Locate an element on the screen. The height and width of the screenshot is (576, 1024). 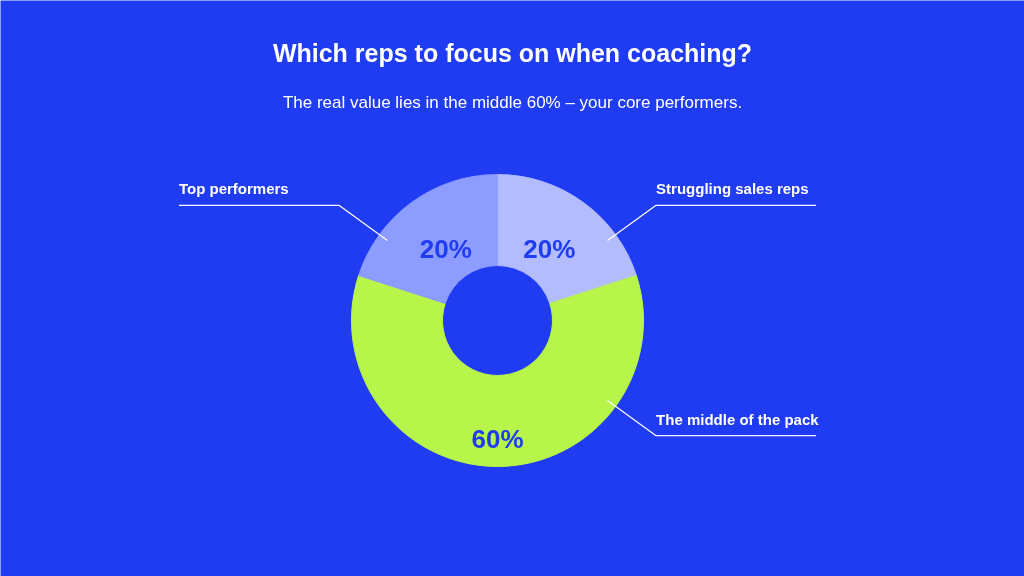
chart-subtitle: The real value lies in the middle 60% – your core performers. is located at coordinates (512, 102).